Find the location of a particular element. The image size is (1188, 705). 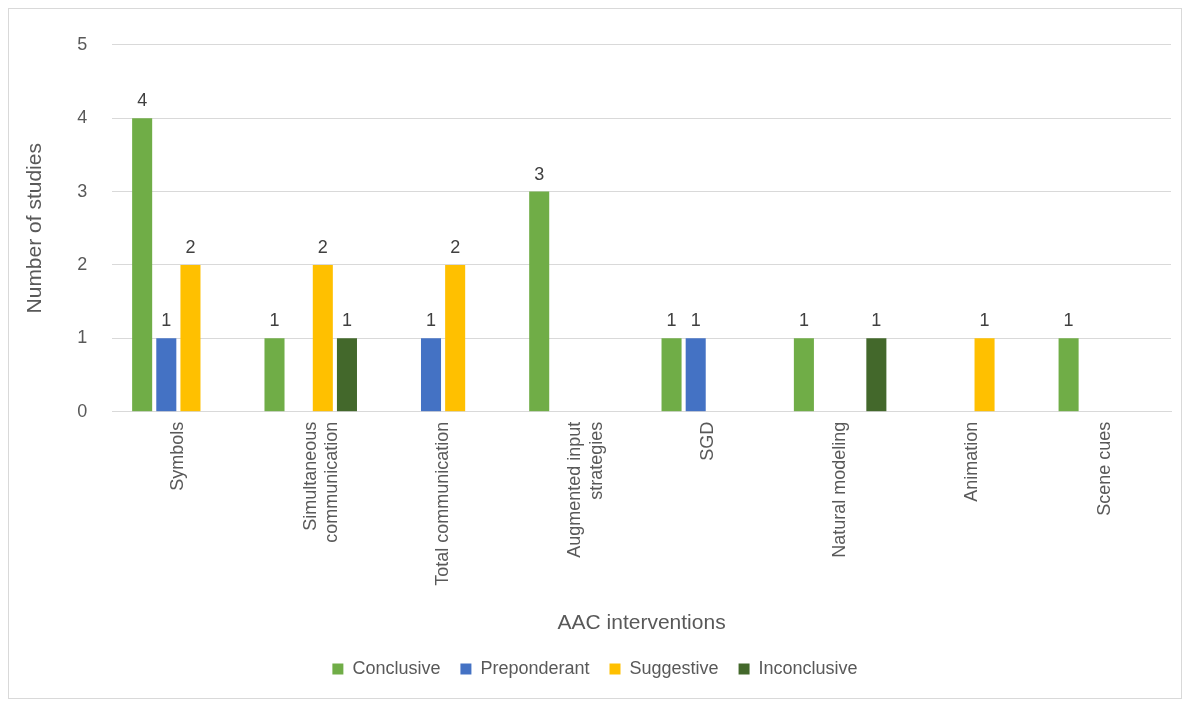

data-label: 3 is located at coordinates (539, 173).